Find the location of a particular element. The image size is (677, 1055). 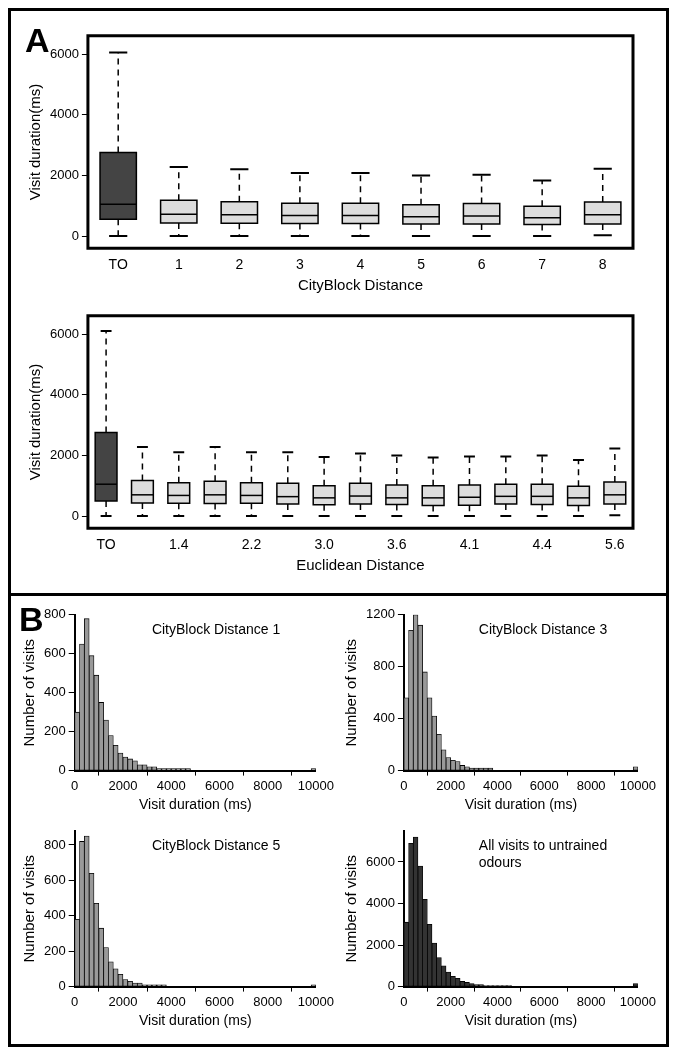

text: All visits to untrained odours is located at coordinates (543, 853).